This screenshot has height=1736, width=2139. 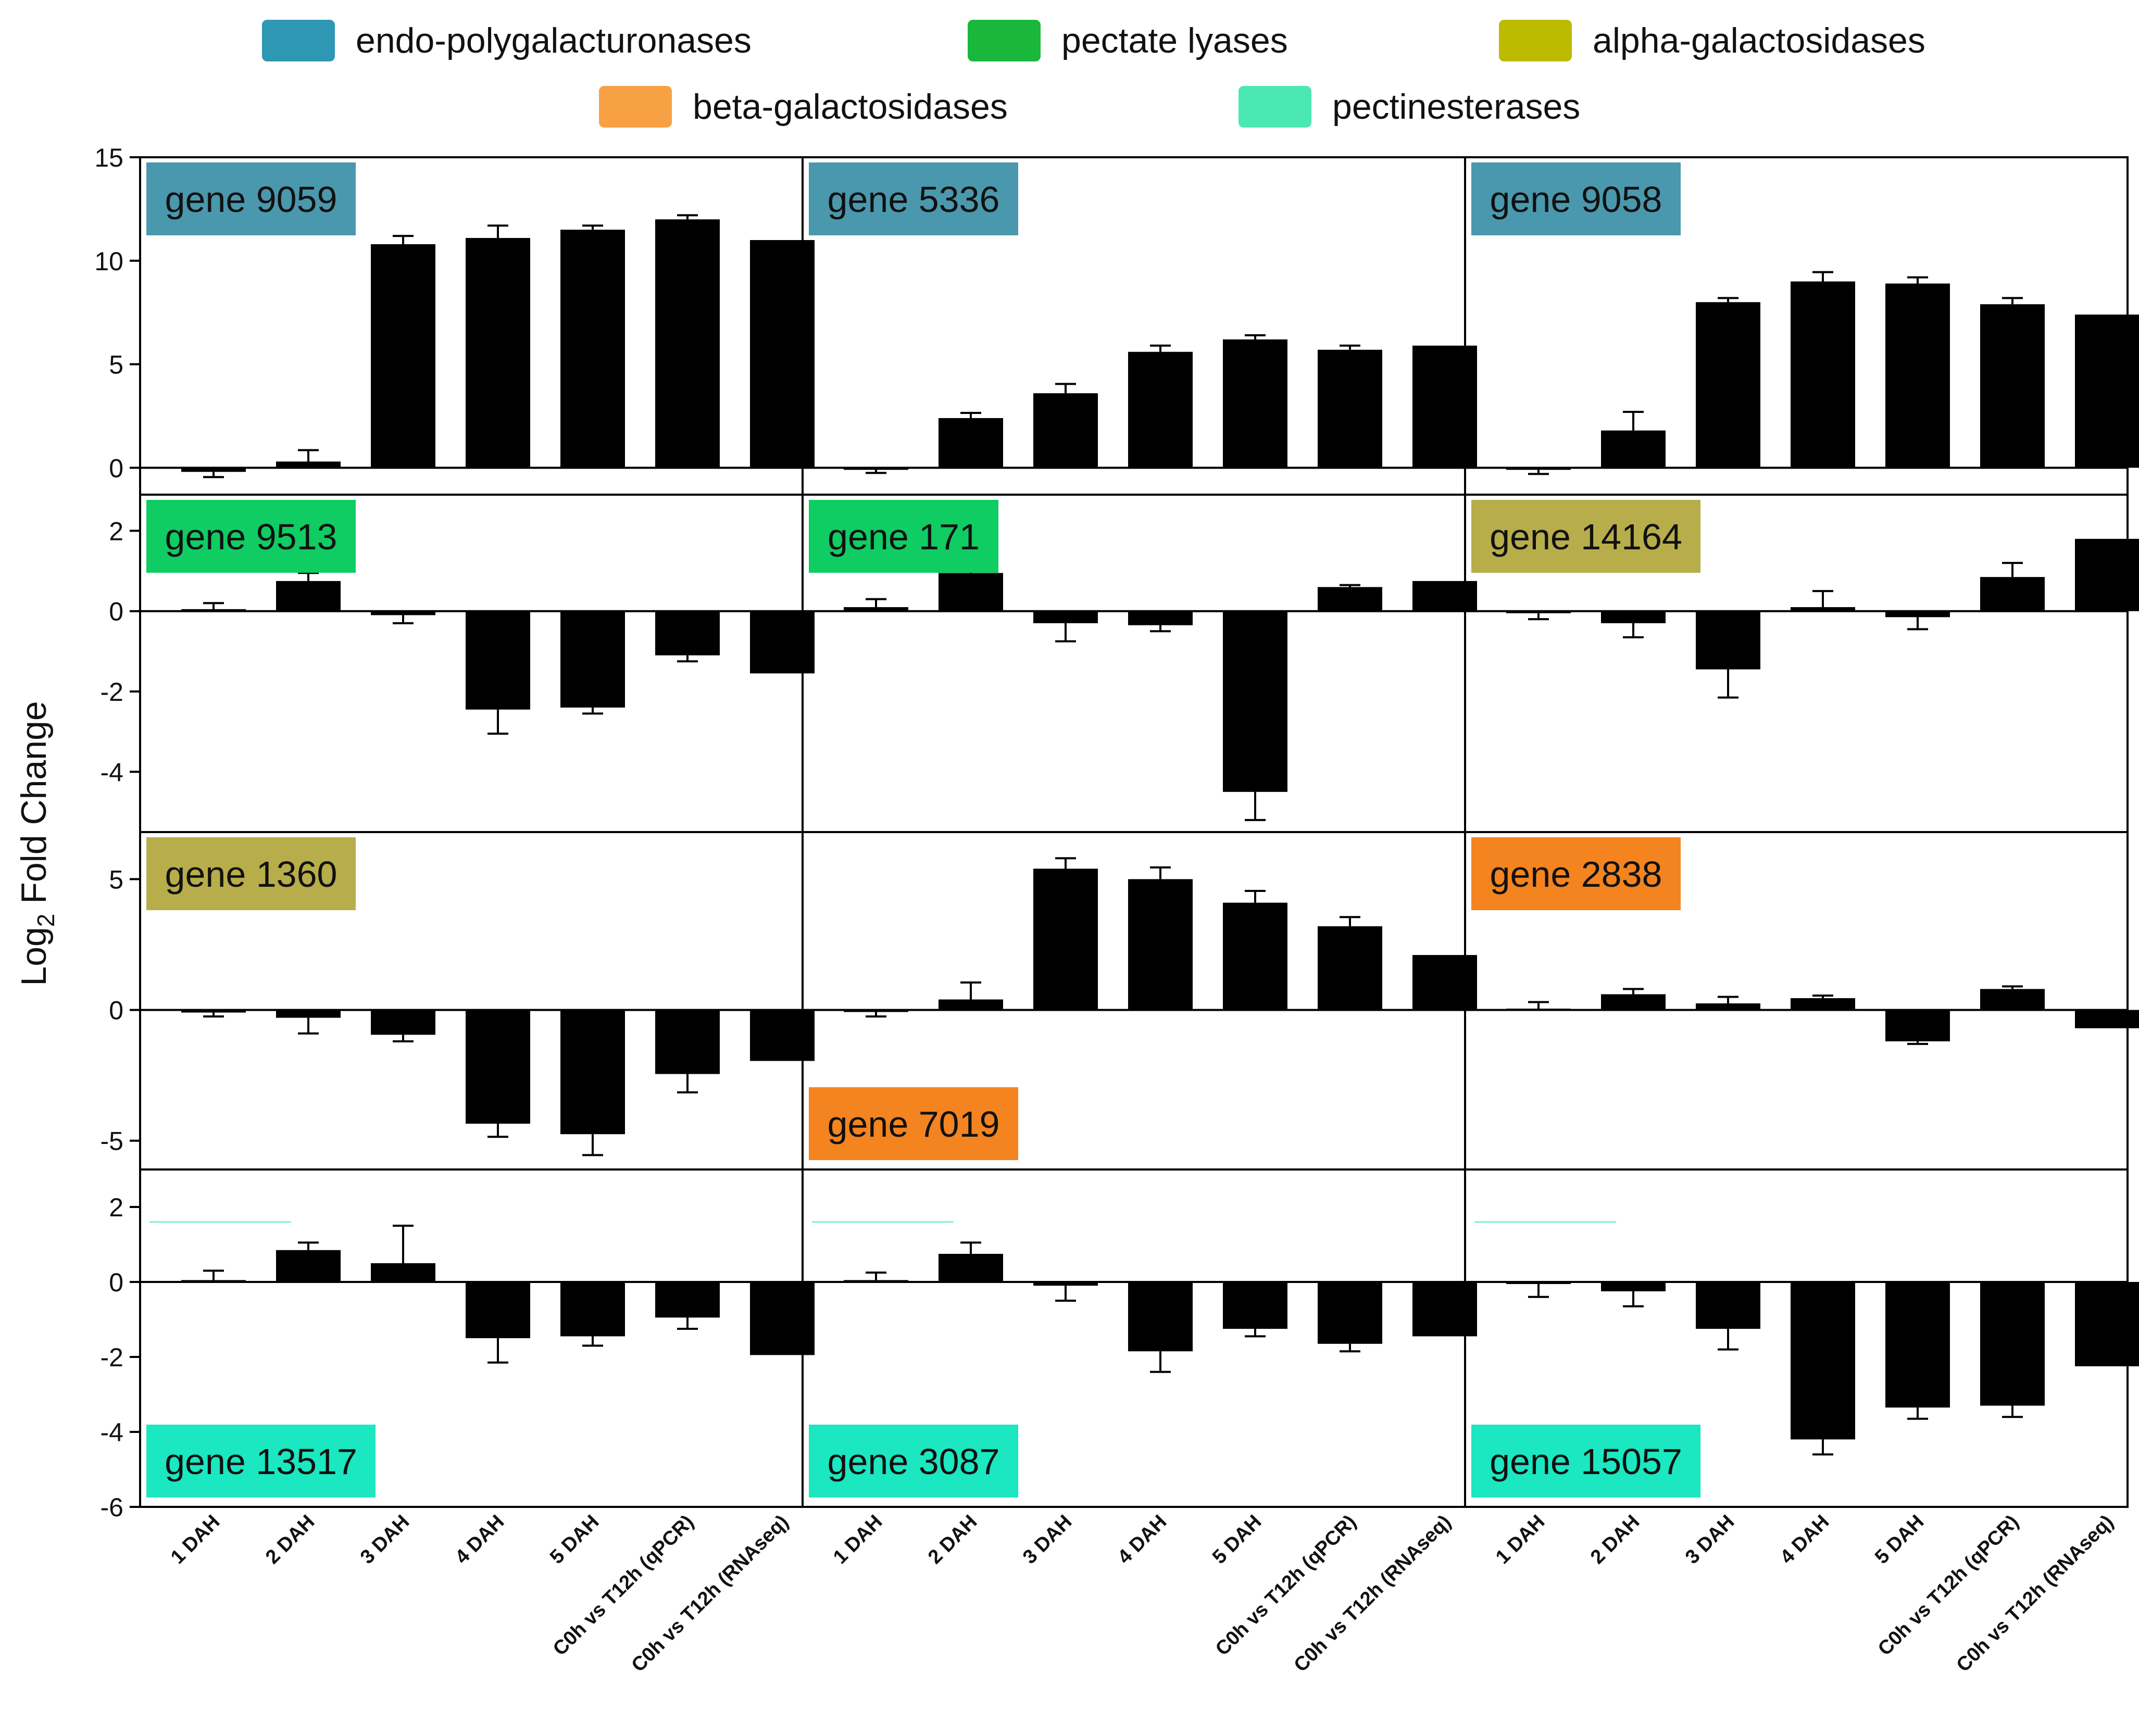 I want to click on y-tick-label: -5, so click(x=112, y=1142).